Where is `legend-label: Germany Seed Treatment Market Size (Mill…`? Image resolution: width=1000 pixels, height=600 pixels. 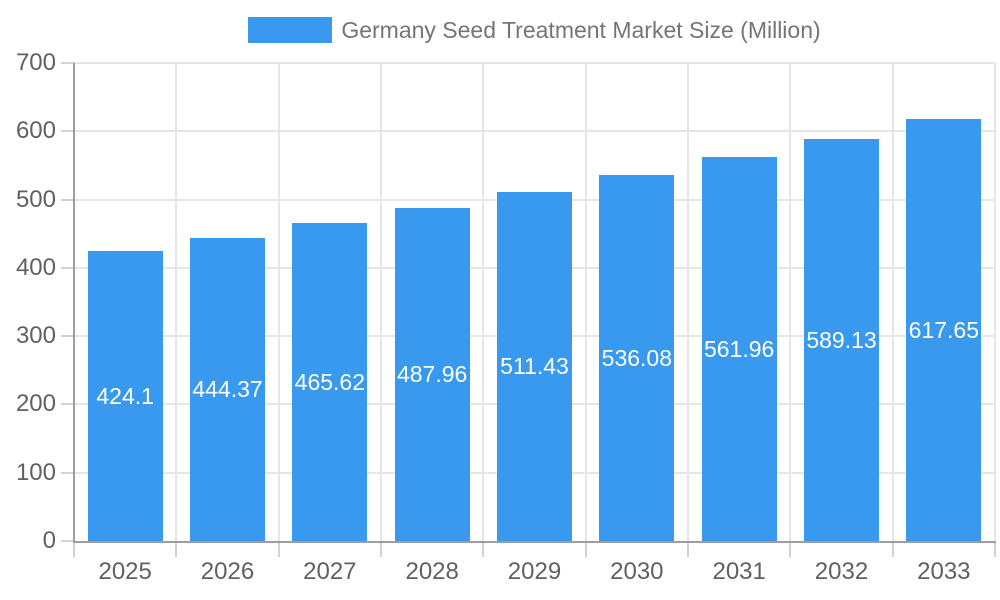 legend-label: Germany Seed Treatment Market Size (Mill… is located at coordinates (581, 30).